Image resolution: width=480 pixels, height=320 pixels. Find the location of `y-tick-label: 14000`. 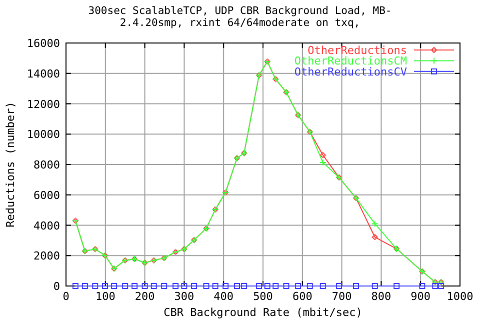

y-tick-label: 14000 is located at coordinates (43, 73).